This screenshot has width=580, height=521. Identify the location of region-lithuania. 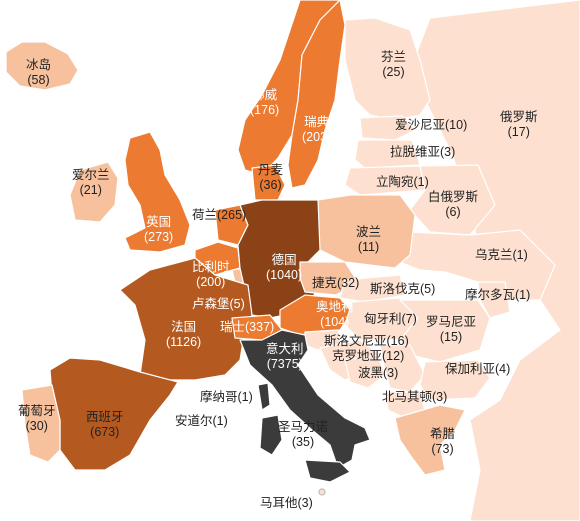
(385, 180).